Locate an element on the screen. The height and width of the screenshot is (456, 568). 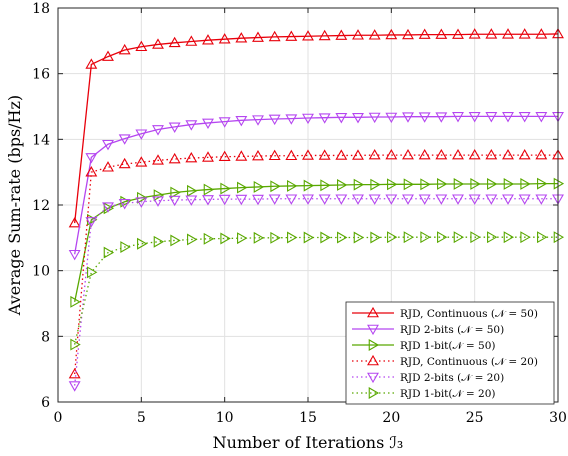
legend-label: RJD 2-bits (𝒩 = 50) is located at coordinates (452, 330).